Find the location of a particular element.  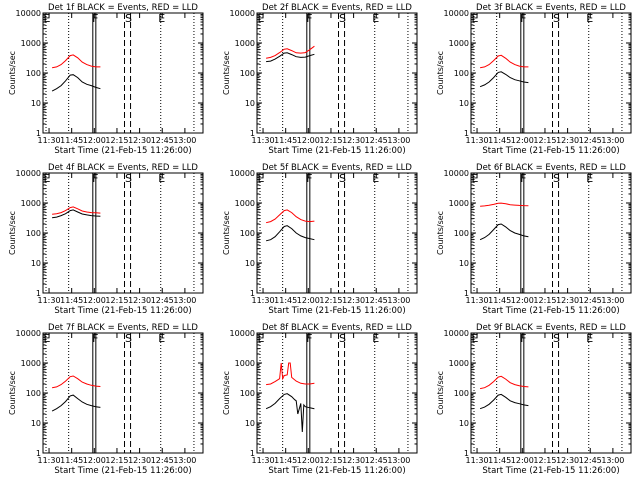

plot-frame is located at coordinates (337, 393).